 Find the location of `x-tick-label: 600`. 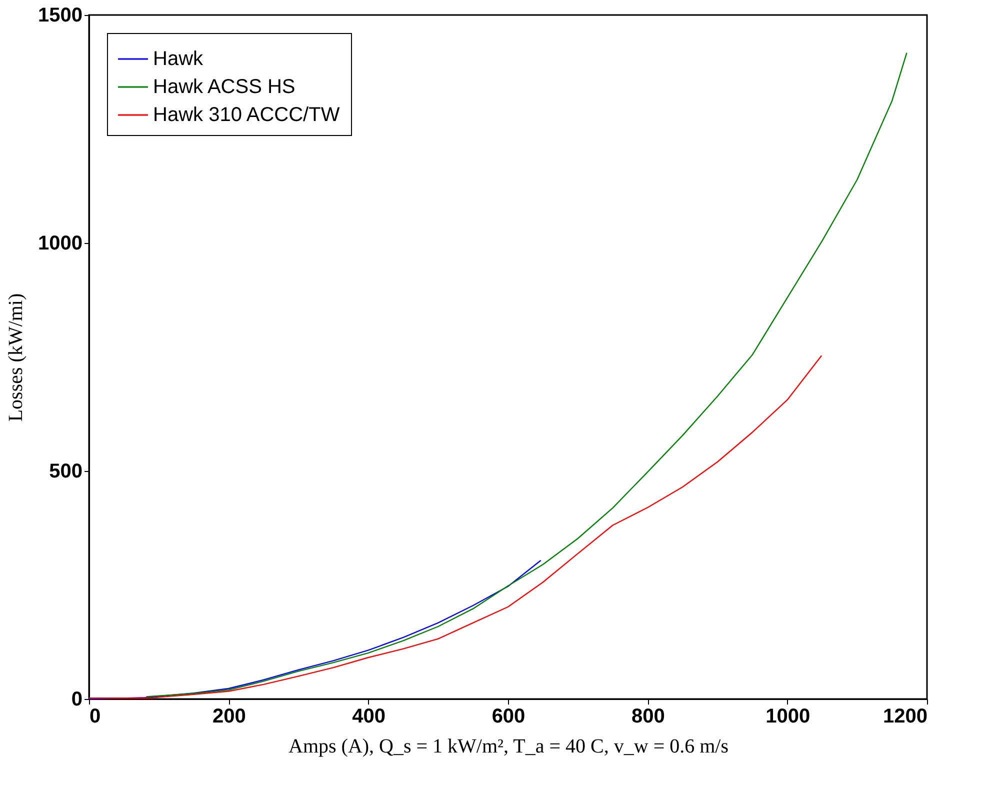

x-tick-label: 600 is located at coordinates (509, 717).